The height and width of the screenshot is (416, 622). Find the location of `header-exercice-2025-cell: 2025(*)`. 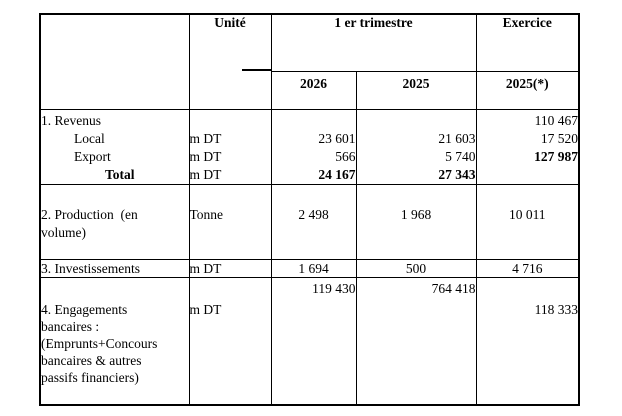

header-exercice-2025-cell: 2025(*) is located at coordinates (527, 90).